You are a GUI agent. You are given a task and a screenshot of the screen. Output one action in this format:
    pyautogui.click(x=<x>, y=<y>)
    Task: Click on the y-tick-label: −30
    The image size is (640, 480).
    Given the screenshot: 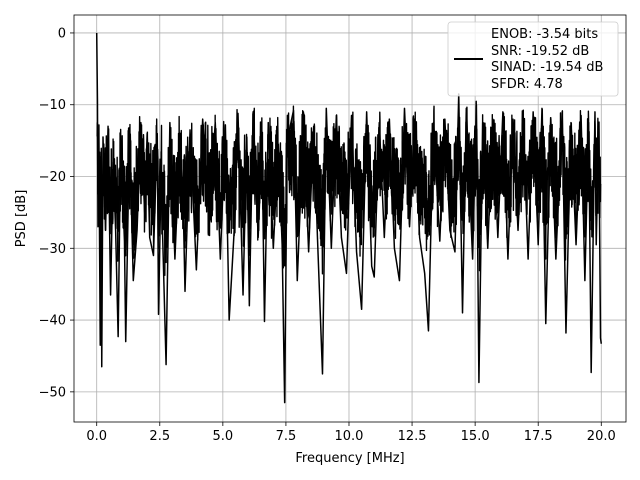 What is the action you would take?
    pyautogui.click(x=52, y=249)
    